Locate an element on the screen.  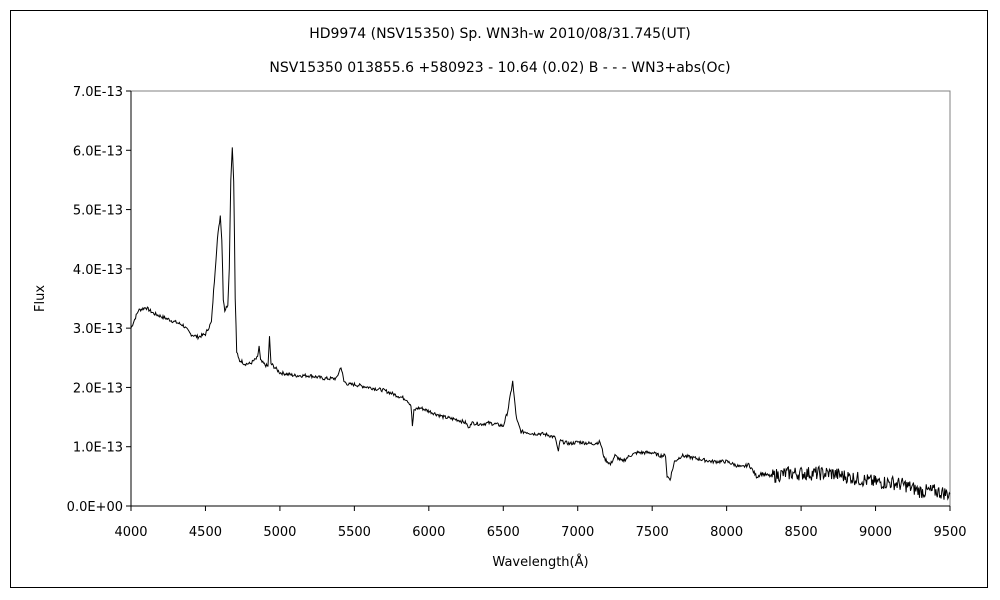
x-tick-label: 8000 is located at coordinates (726, 532).